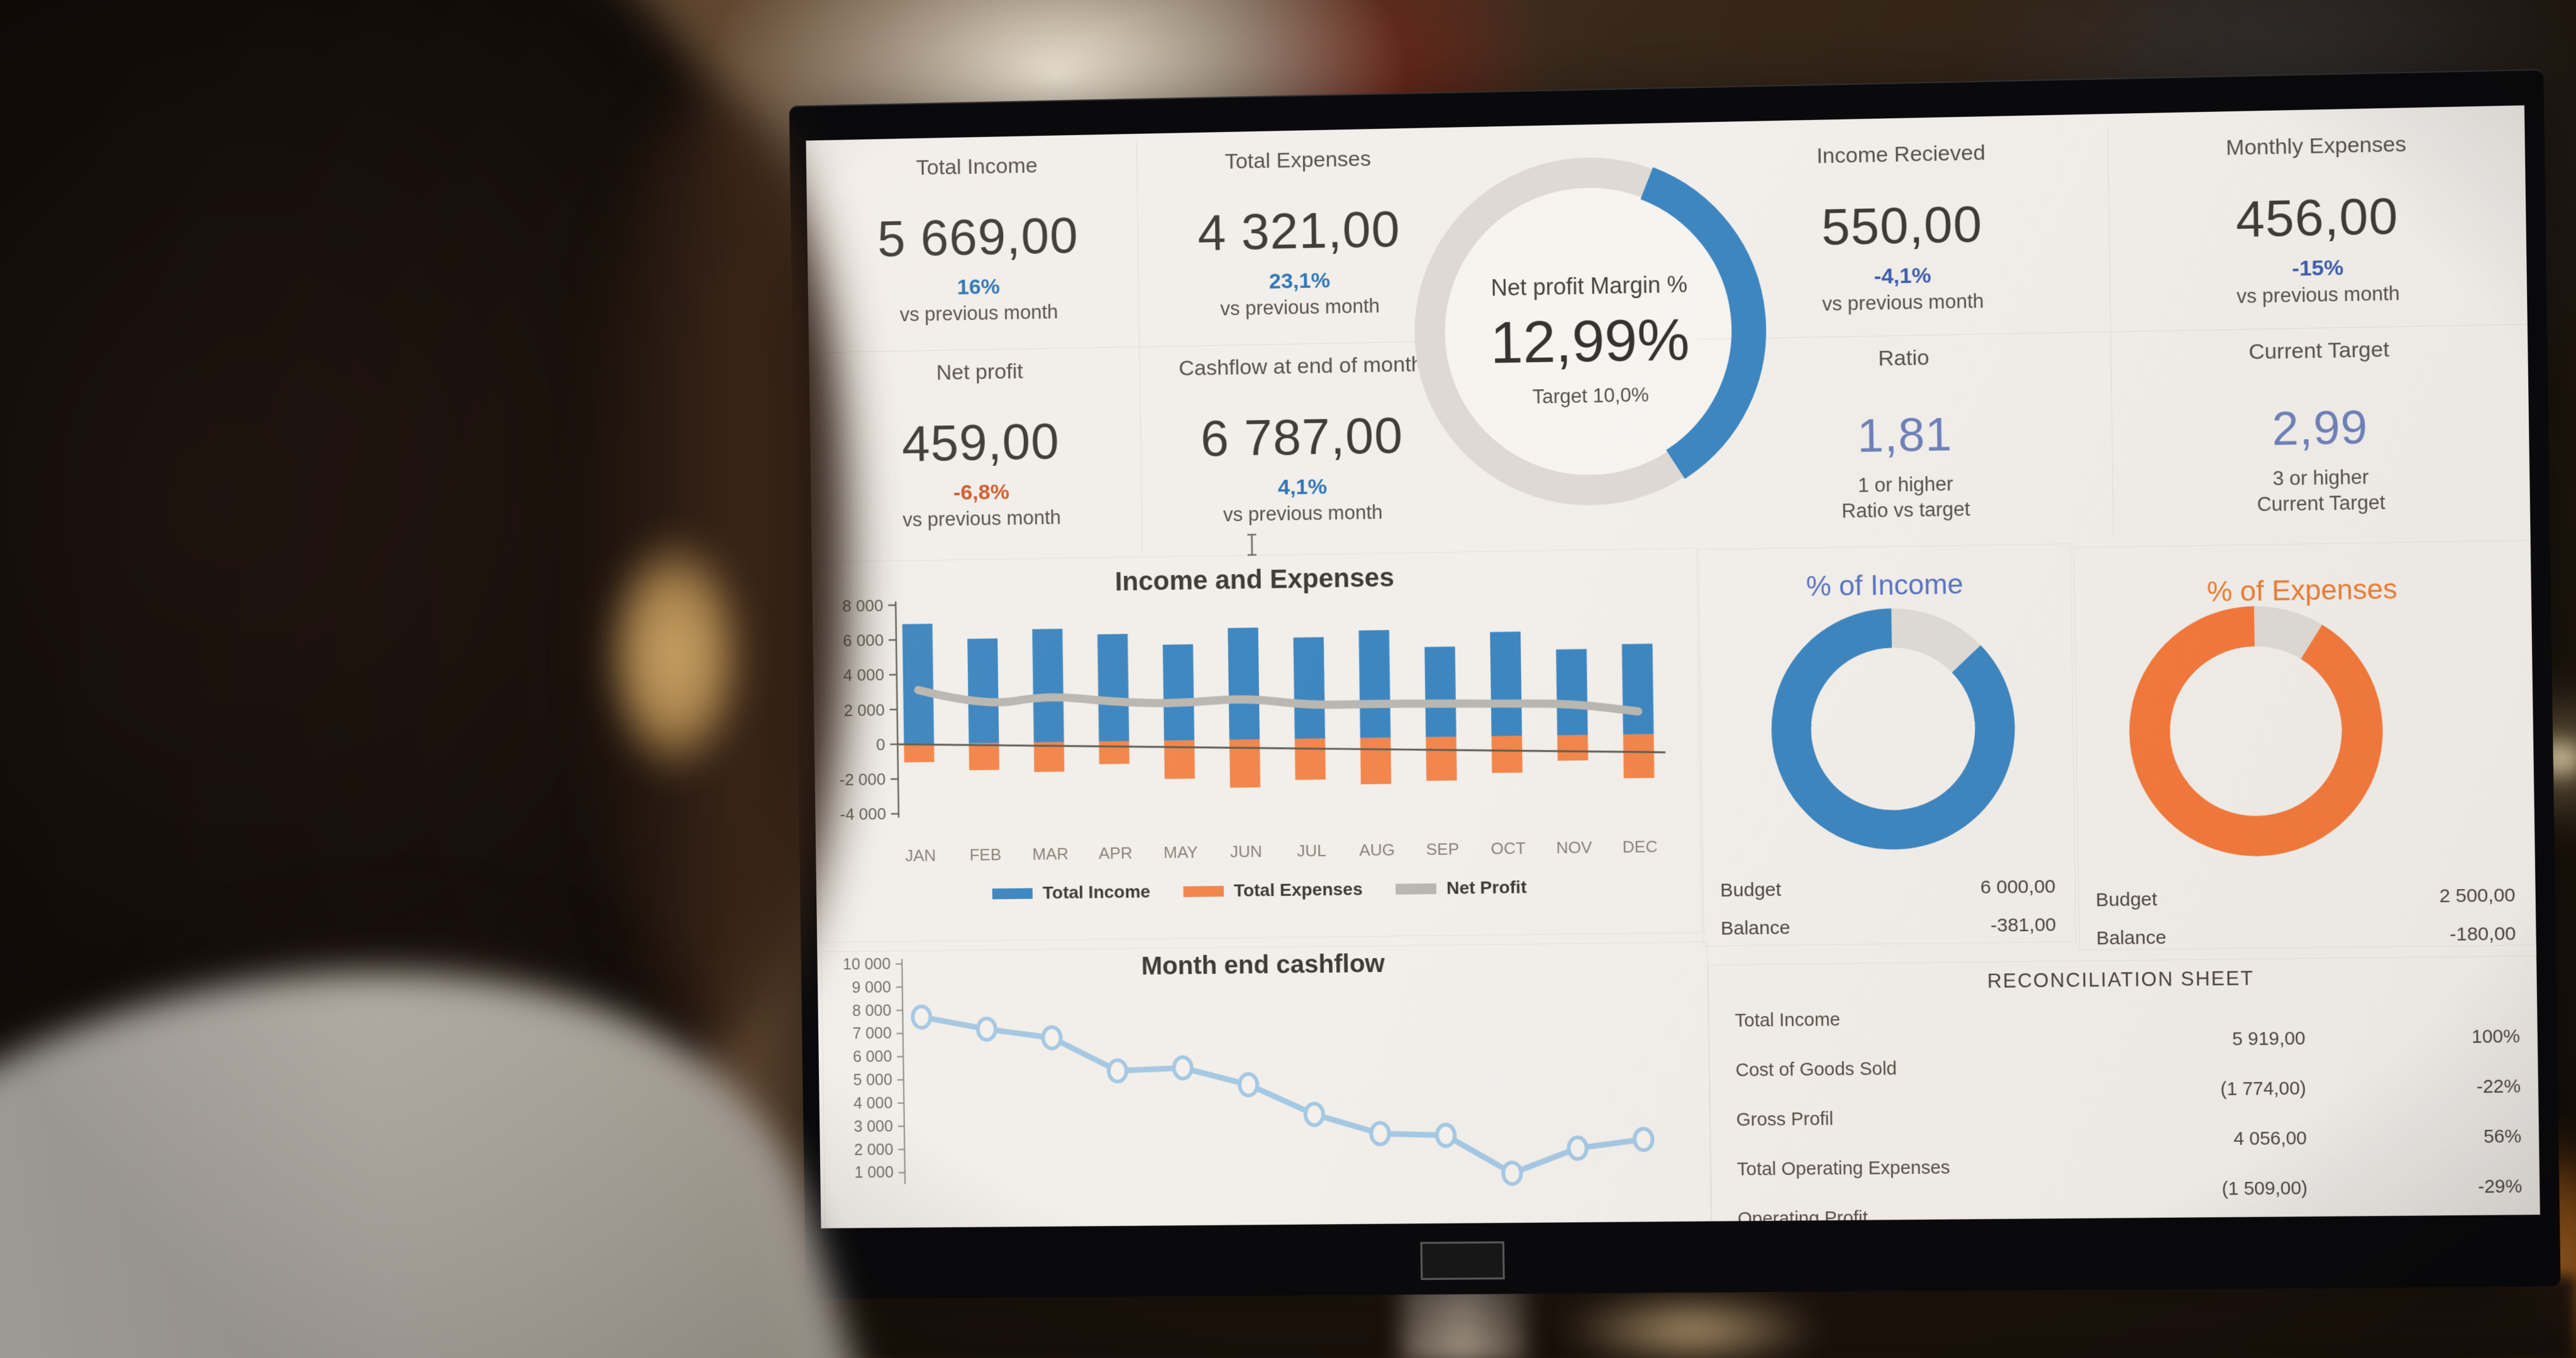 The width and height of the screenshot is (2576, 1358). Describe the element at coordinates (1246, 852) in the screenshot. I see `month-label: JUN` at that location.